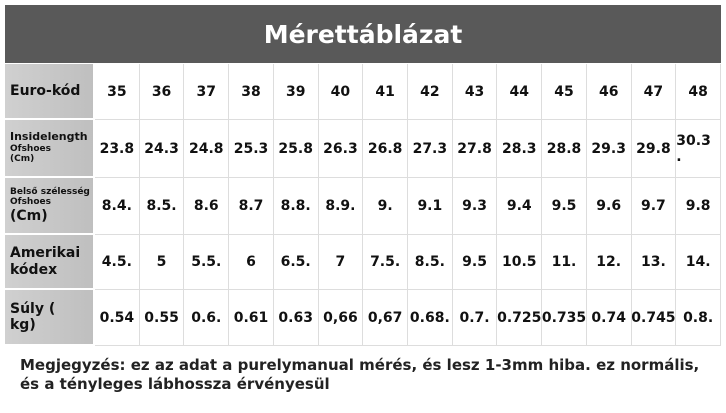  What do you see at coordinates (698, 262) in the screenshot?
I see `table-cell: 14.` at bounding box center [698, 262].